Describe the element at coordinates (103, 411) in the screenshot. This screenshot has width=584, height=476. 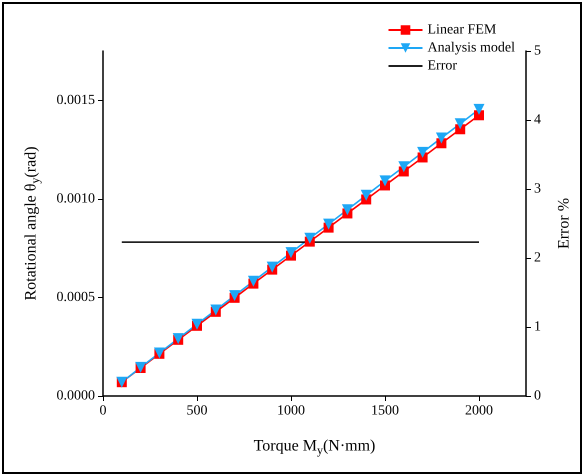
I see `x-tick-label: 0` at that location.